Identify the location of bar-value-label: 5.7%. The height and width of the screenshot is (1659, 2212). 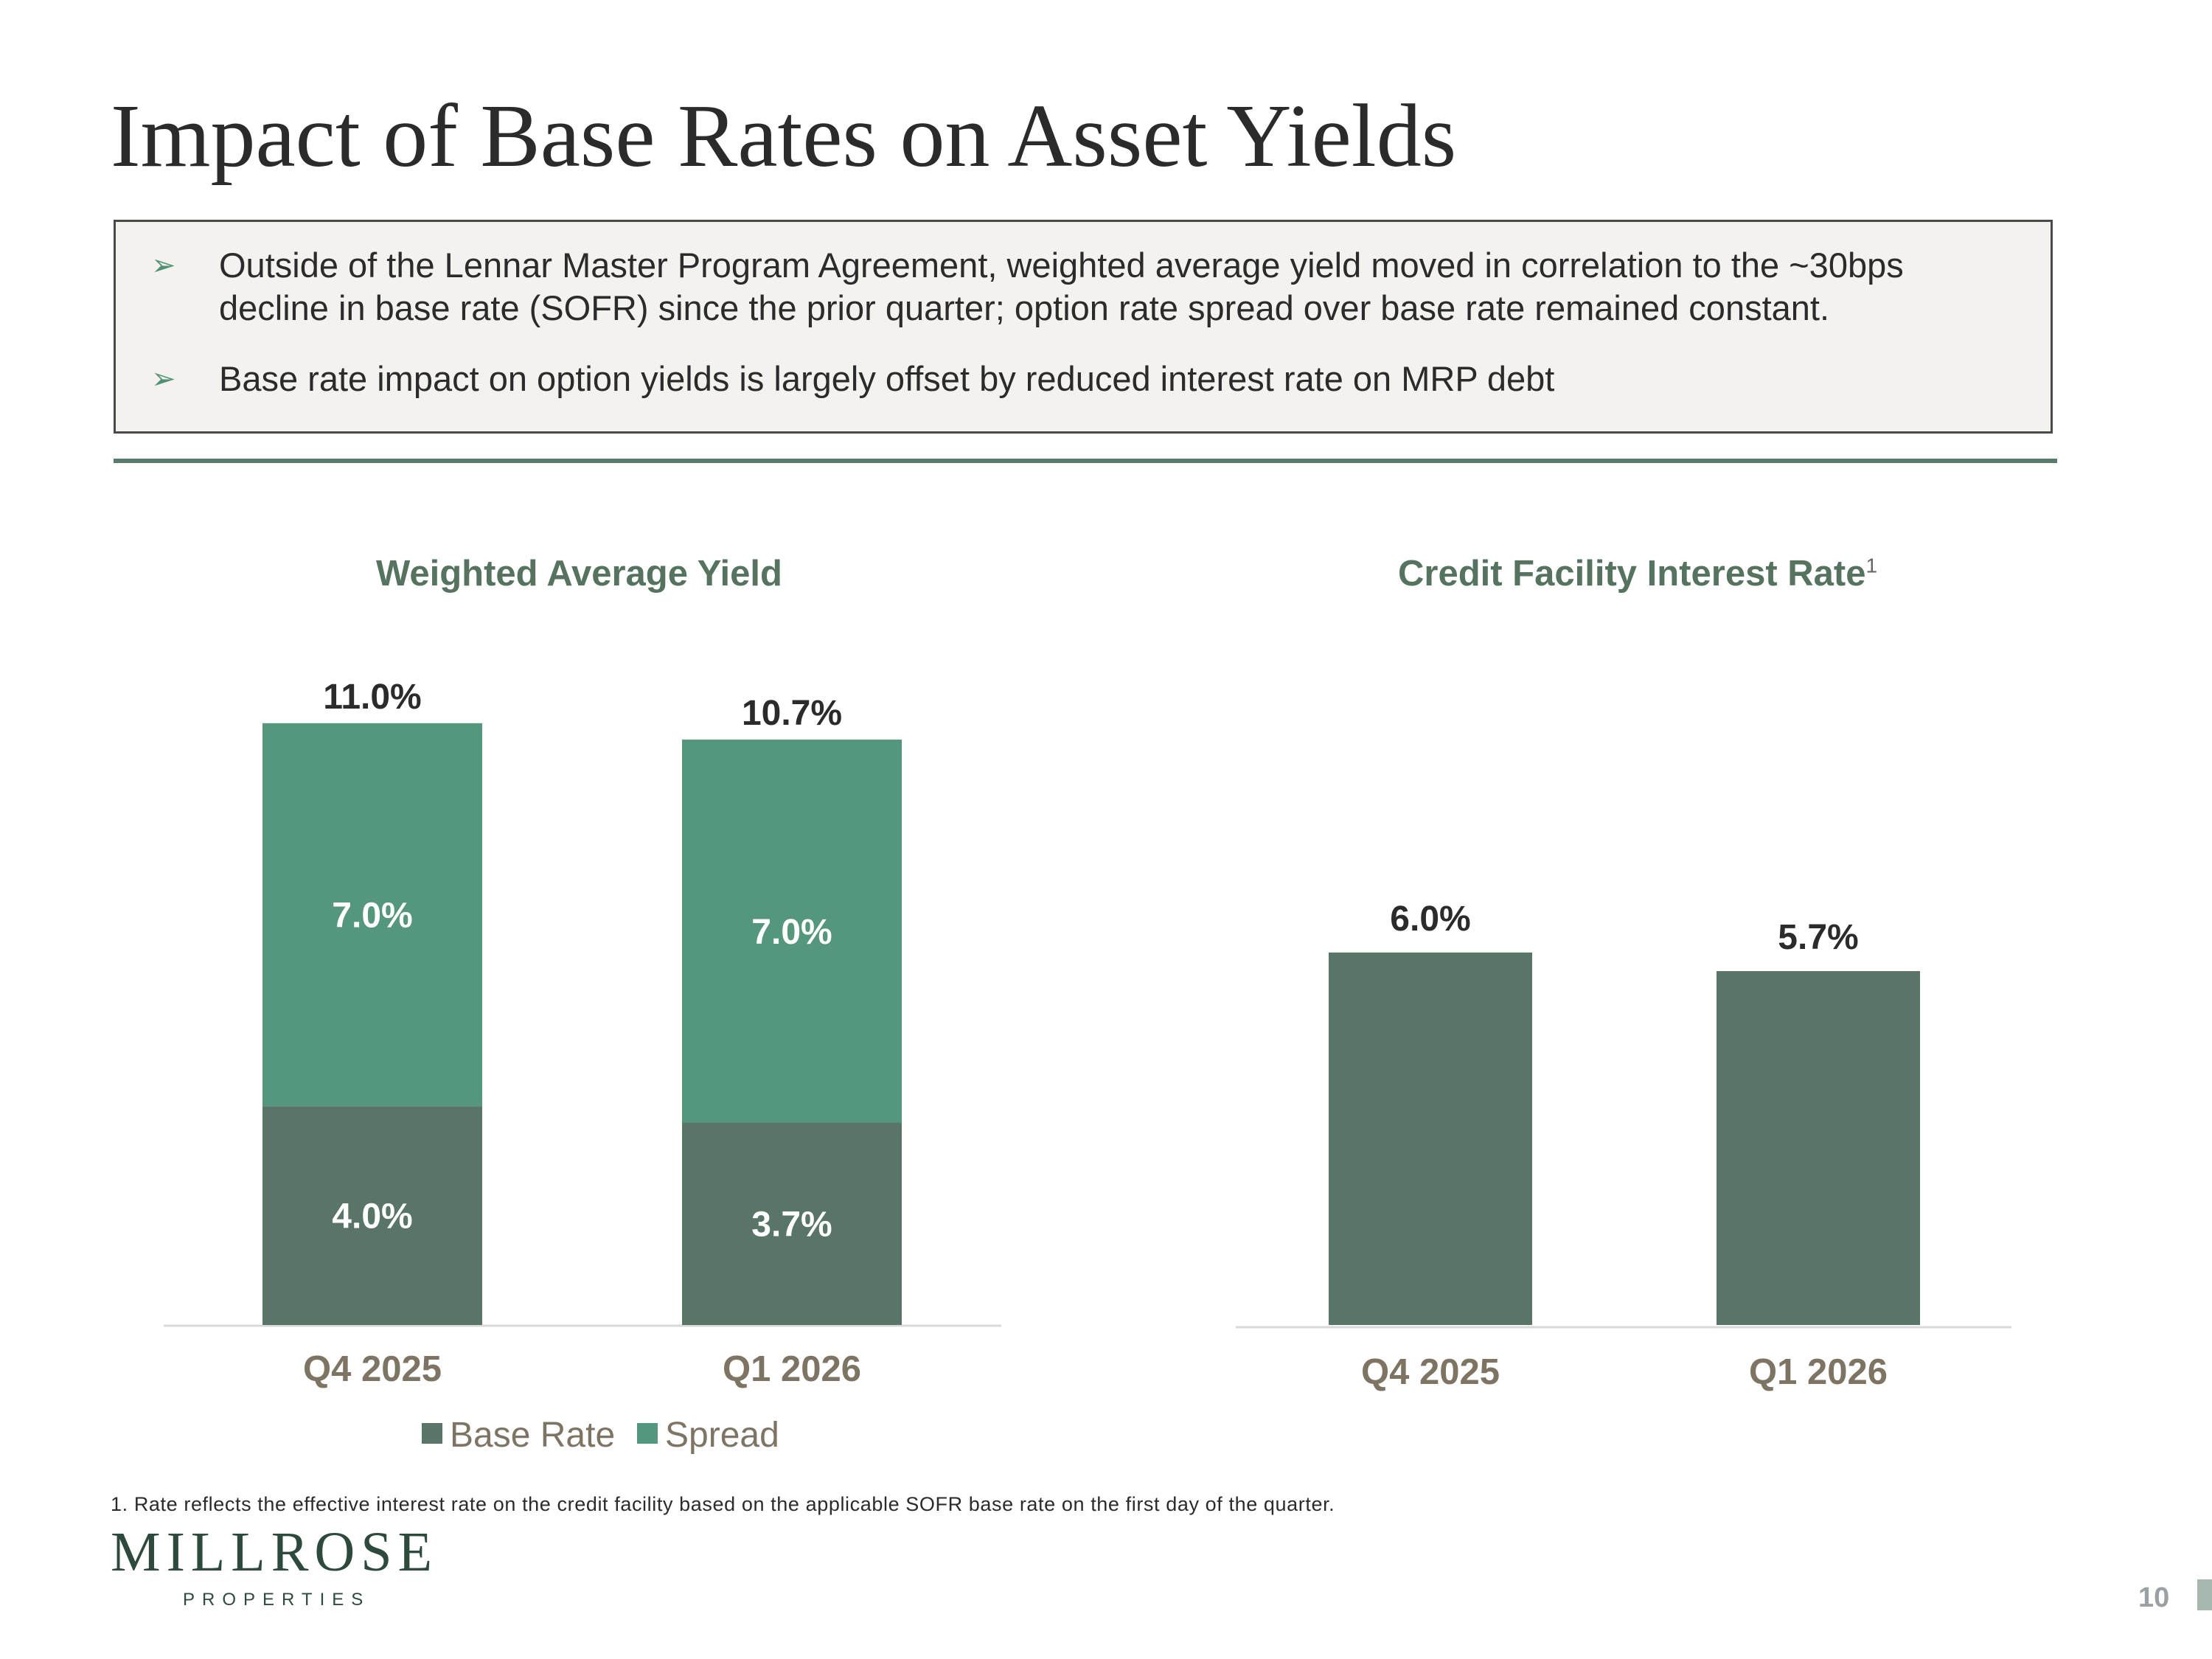
(1818, 937).